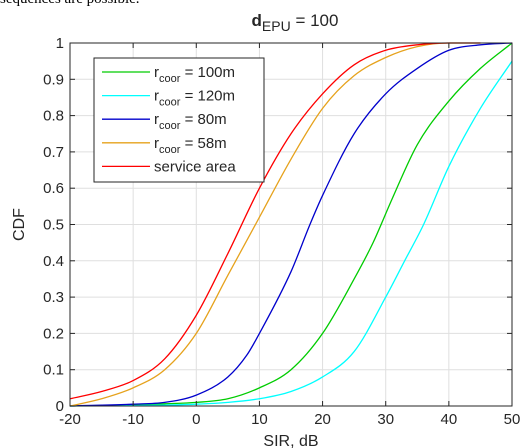  I want to click on legend-label-5: service area, so click(195, 166).